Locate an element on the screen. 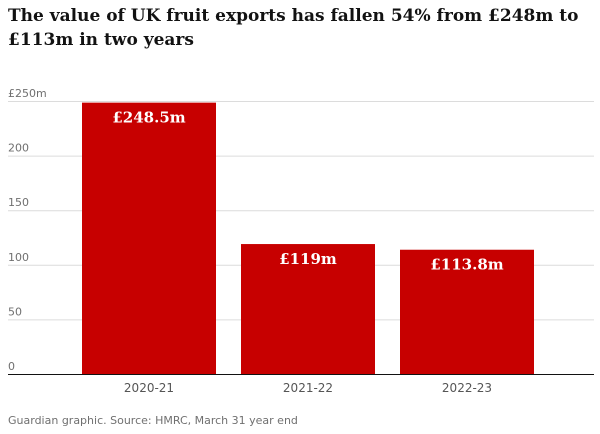 This screenshot has width=600, height=434. x-axis: 2020-21 2021-22 2022-23 is located at coordinates (301, 384).